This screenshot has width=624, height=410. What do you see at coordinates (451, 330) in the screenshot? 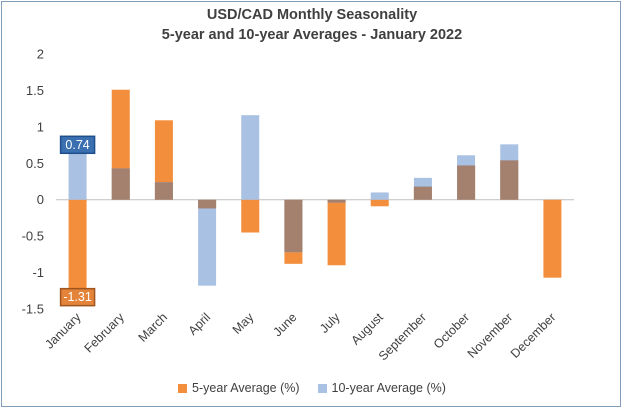
I see `x-tick-label: October` at bounding box center [451, 330].